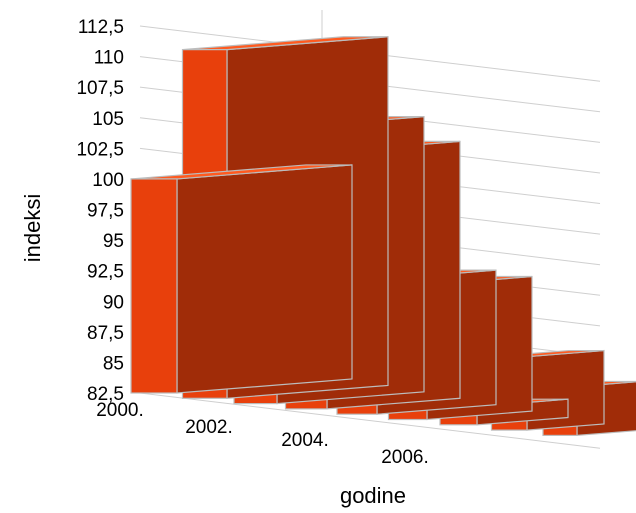 The image size is (636, 513). What do you see at coordinates (101, 27) in the screenshot?
I see `y-tick-label: 112,5` at bounding box center [101, 27].